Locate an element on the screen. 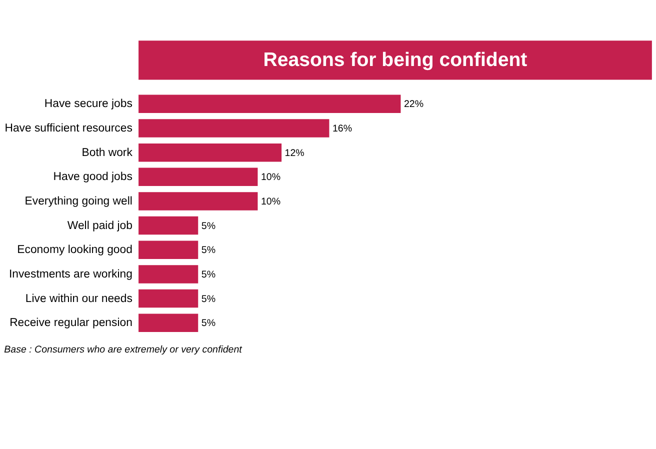 The image size is (656, 449). y-tick-label: Receive regular pension is located at coordinates (71, 323).